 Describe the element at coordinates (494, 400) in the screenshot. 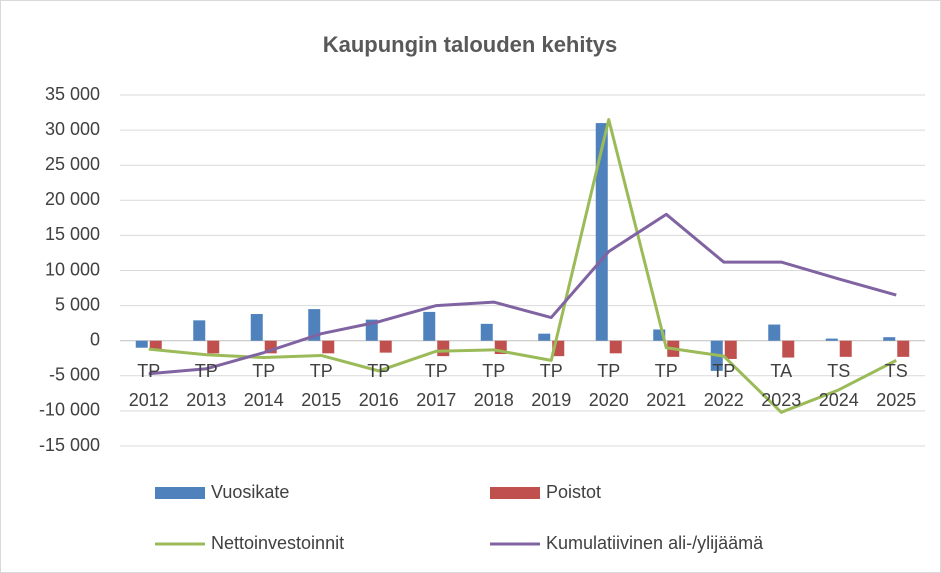

I see `x-tick-label: 2018` at that location.